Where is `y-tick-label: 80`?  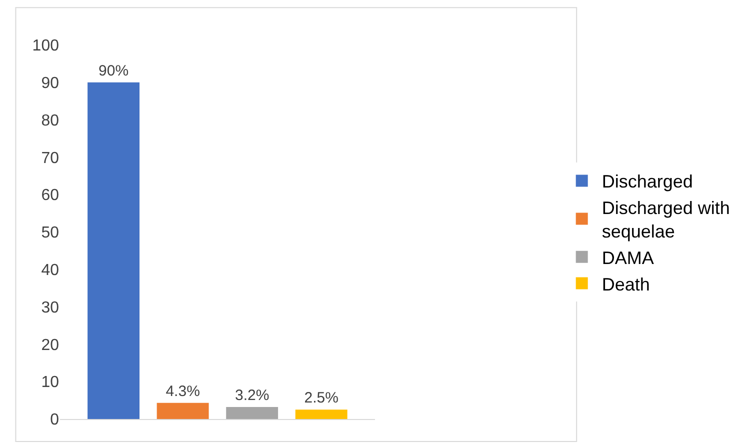 y-tick-label: 80 is located at coordinates (50, 121).